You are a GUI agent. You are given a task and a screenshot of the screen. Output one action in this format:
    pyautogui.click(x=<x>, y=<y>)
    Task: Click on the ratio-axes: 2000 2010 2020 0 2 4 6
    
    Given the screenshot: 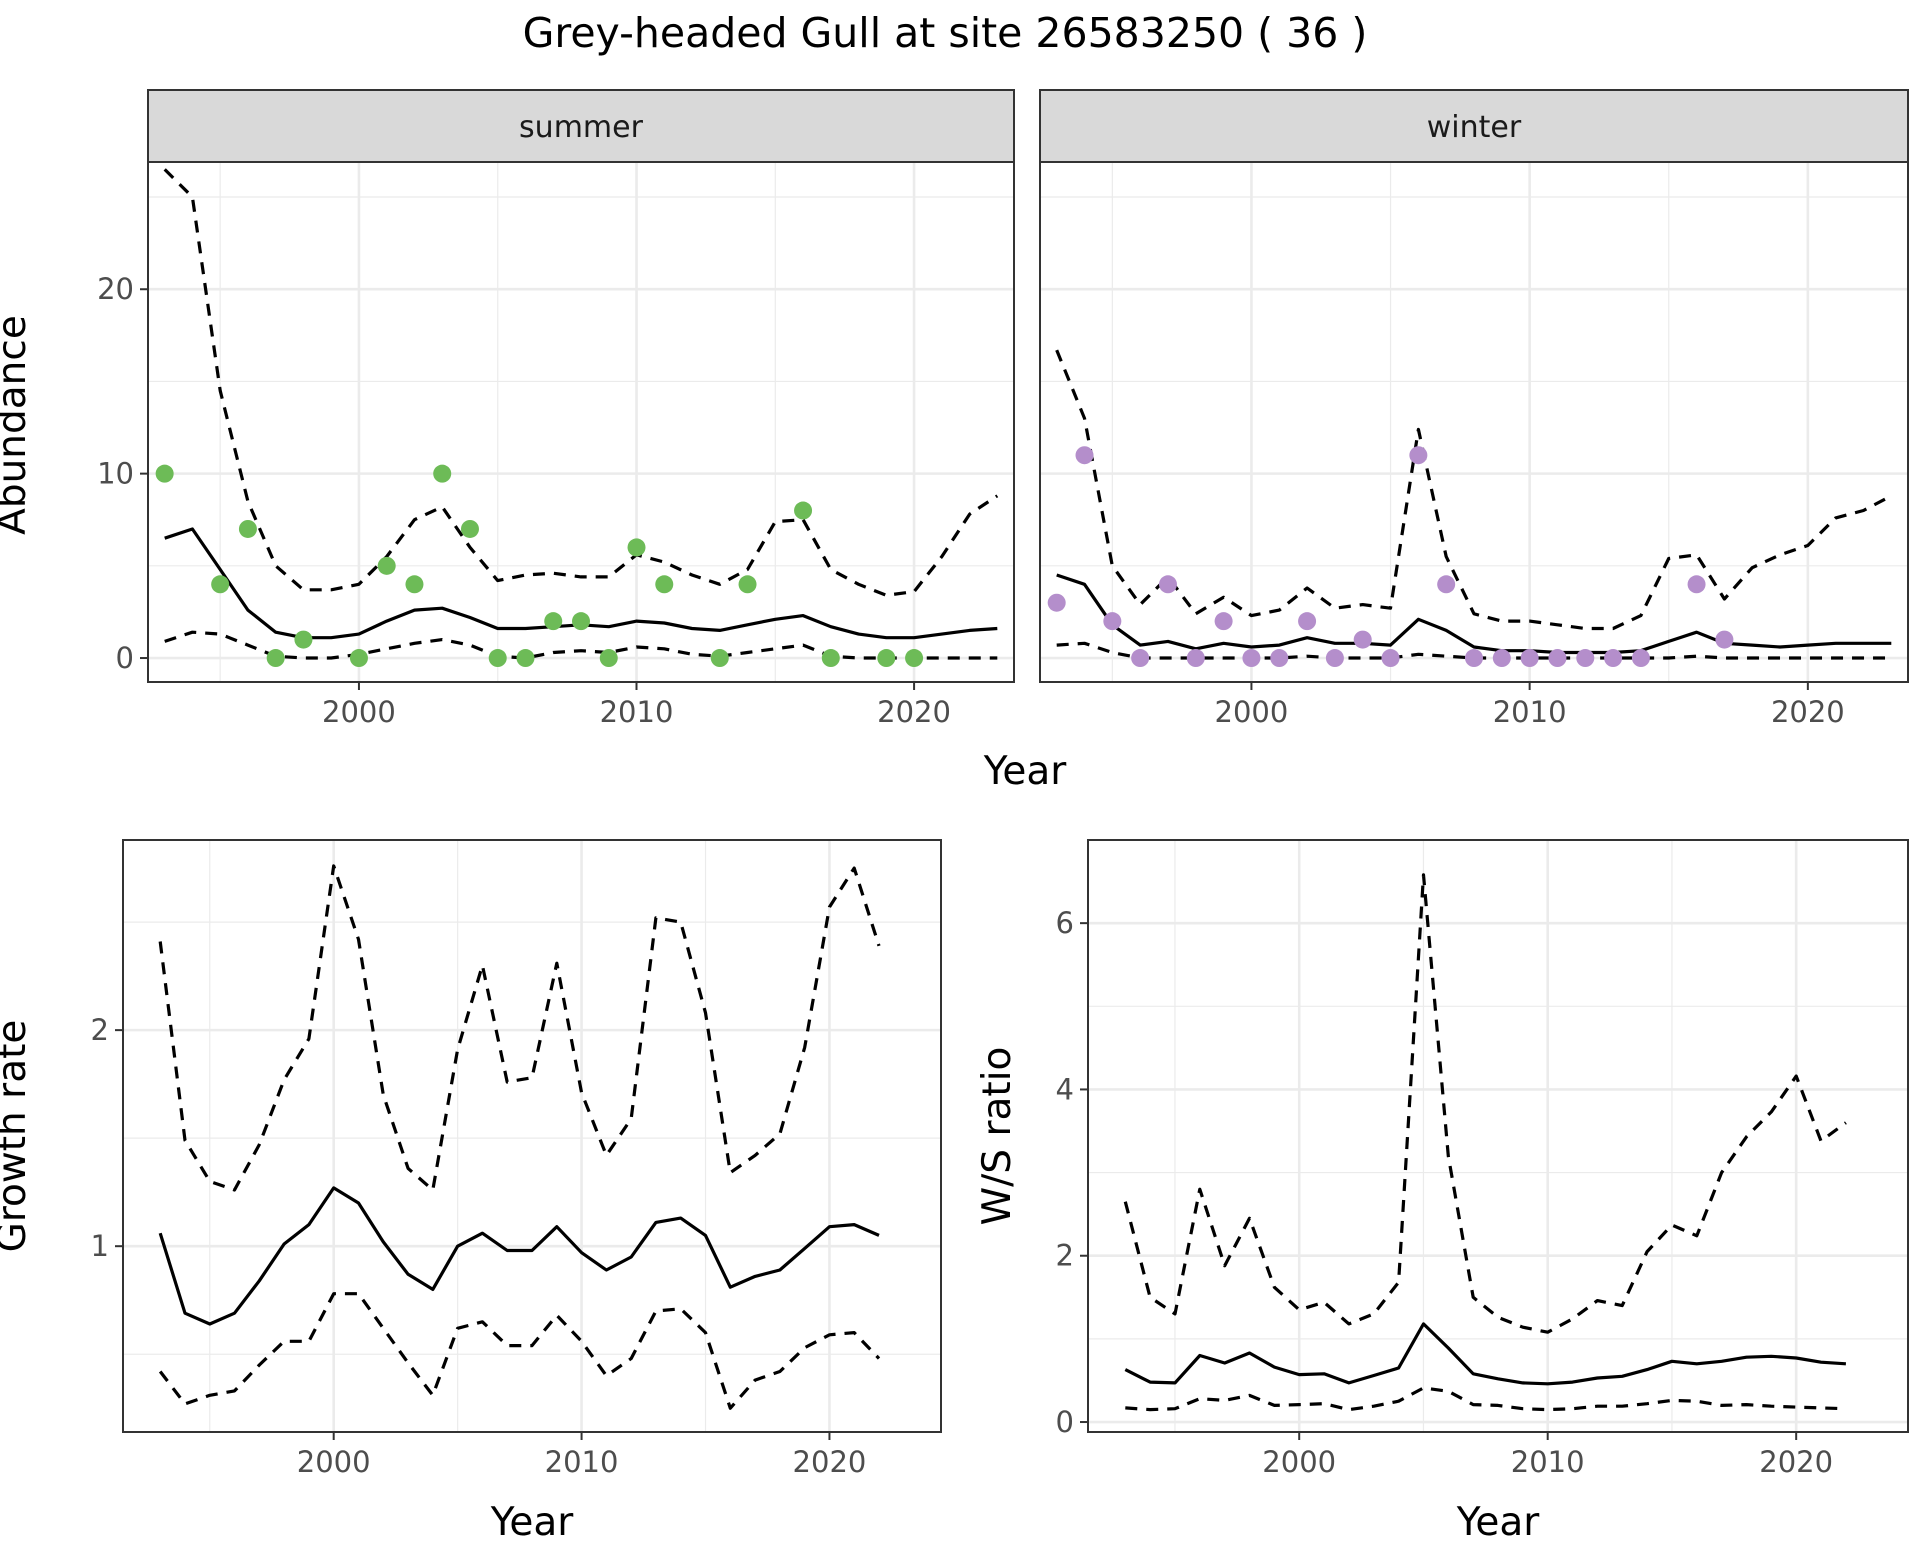 What is the action you would take?
    pyautogui.click(x=1445, y=1192)
    